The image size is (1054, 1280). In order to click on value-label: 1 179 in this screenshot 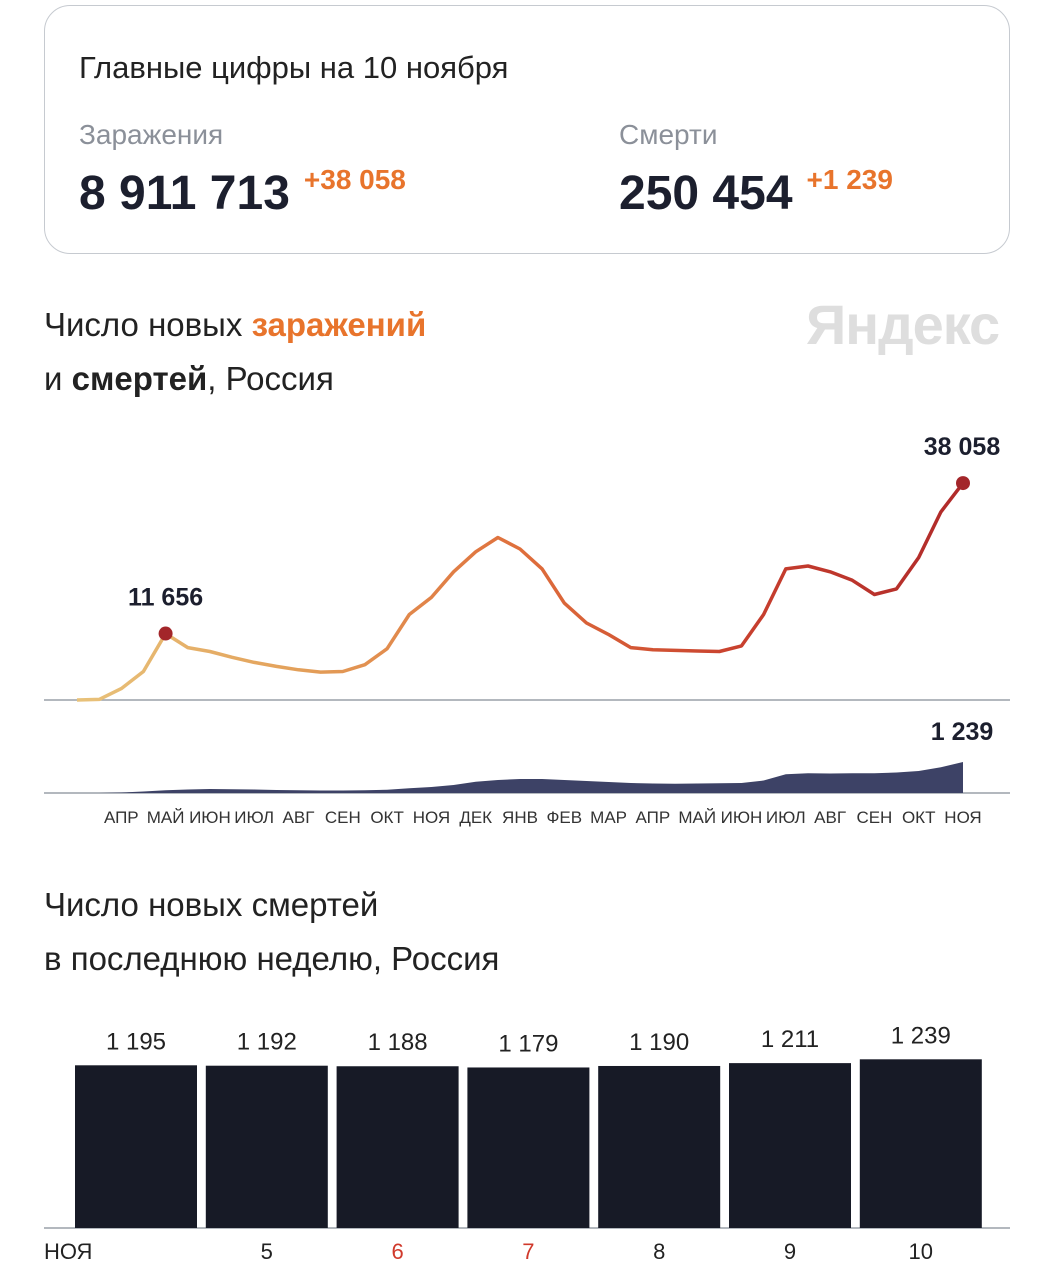, I will do `click(528, 1043)`.